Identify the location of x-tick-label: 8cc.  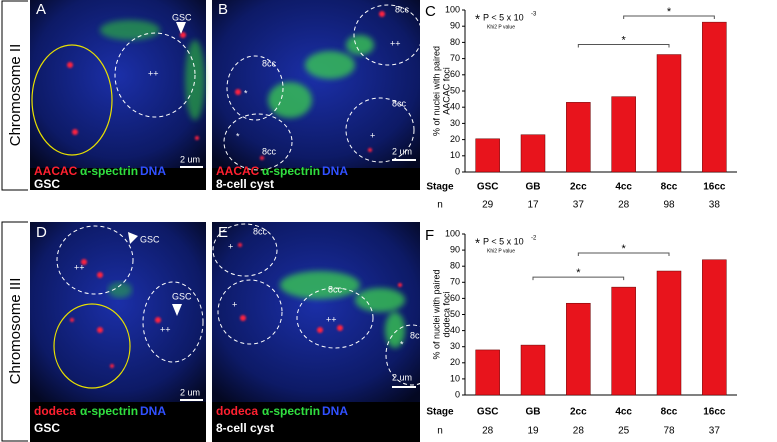
(669, 412).